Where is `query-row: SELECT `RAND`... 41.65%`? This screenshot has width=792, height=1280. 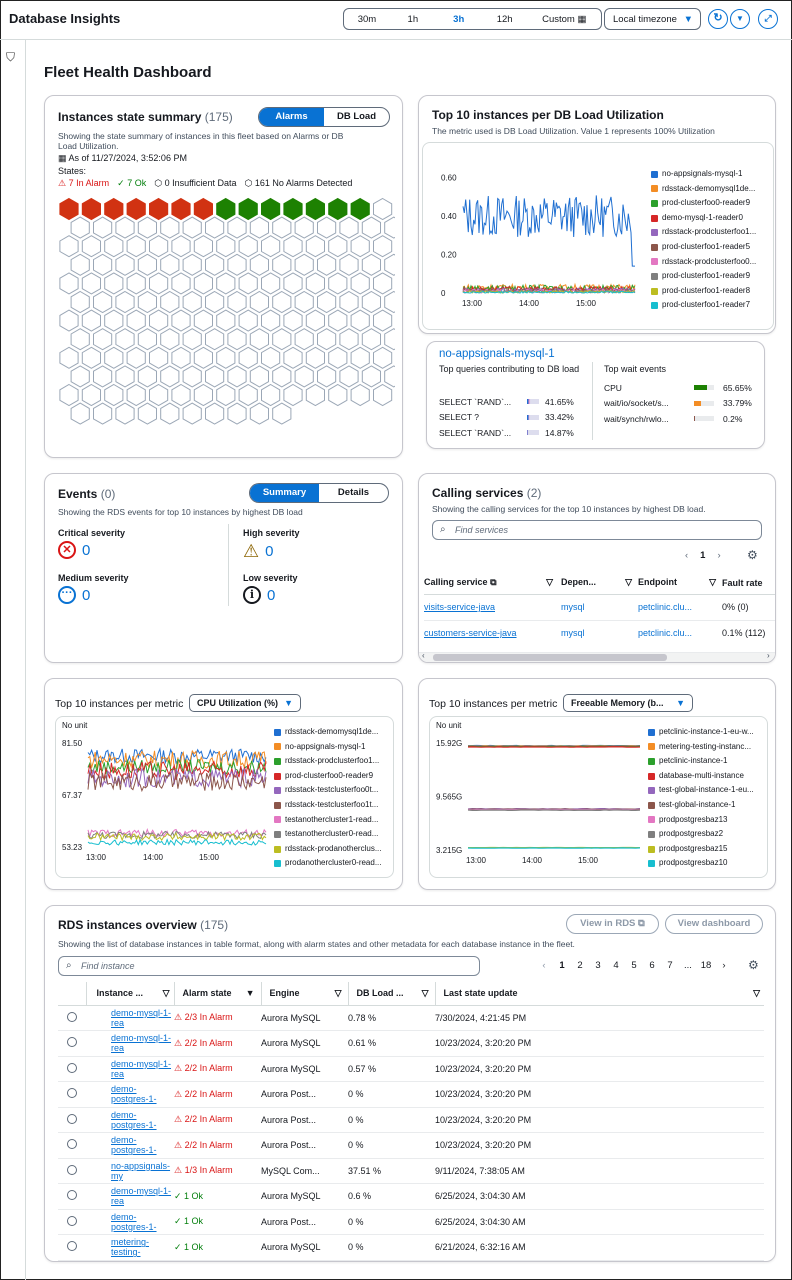 query-row: SELECT `RAND`... 41.65% is located at coordinates (514, 402).